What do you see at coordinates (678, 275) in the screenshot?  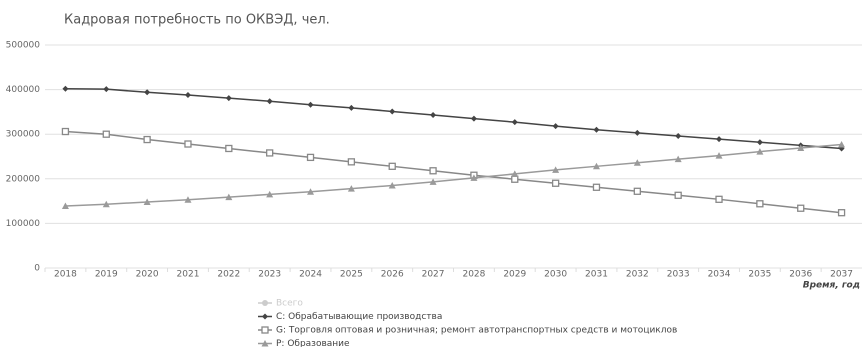 I see `x-tick-label: 2033` at bounding box center [678, 275].